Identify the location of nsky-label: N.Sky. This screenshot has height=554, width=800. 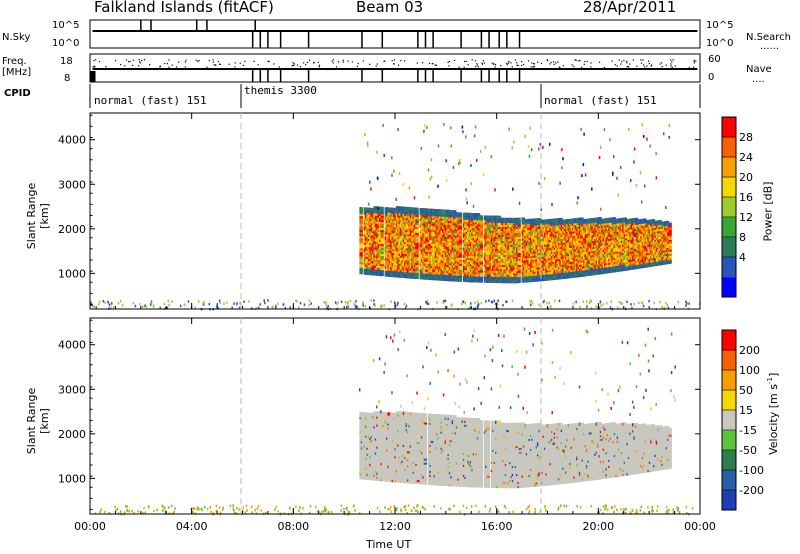
(16, 37).